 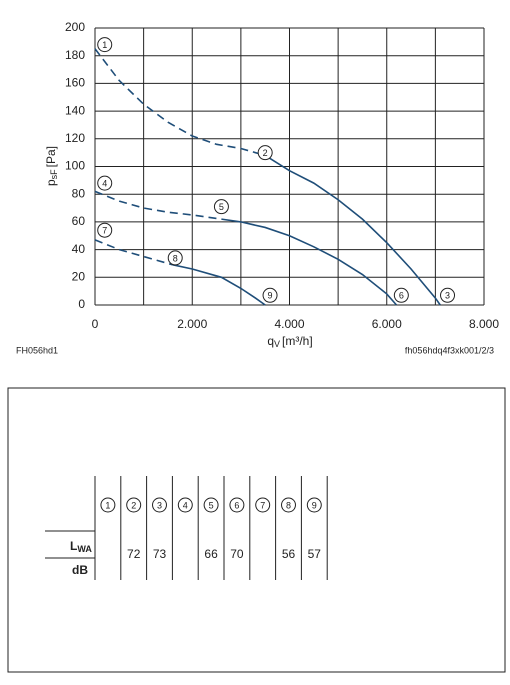 I want to click on point-label: 5, so click(x=221, y=207).